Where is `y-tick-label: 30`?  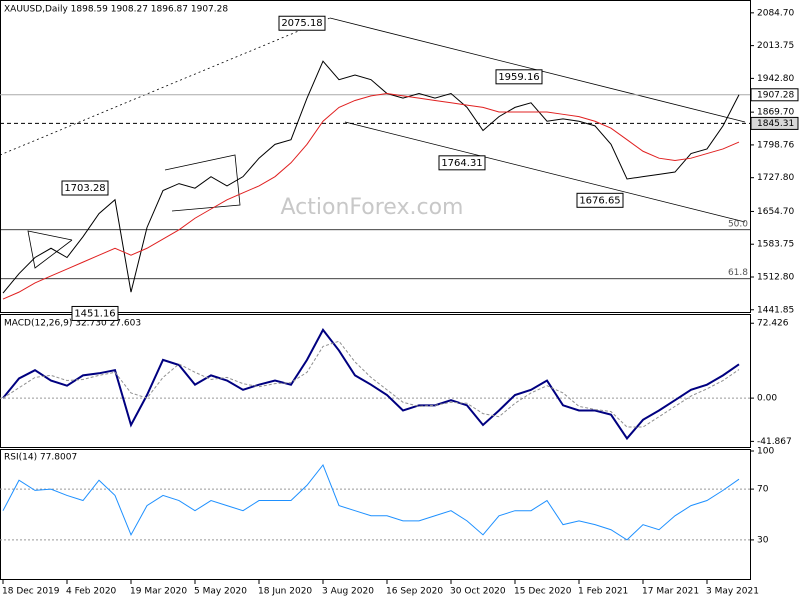
y-tick-label: 30 is located at coordinates (763, 540).